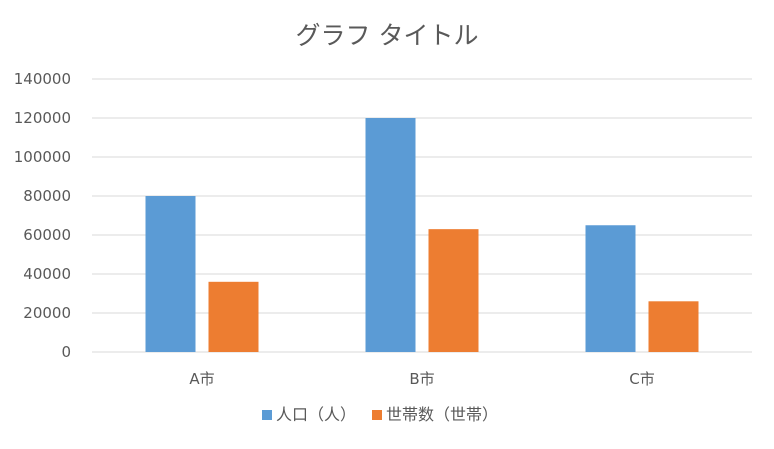 The image size is (774, 449). What do you see at coordinates (47, 274) in the screenshot?
I see `y-tick-label: 40000` at bounding box center [47, 274].